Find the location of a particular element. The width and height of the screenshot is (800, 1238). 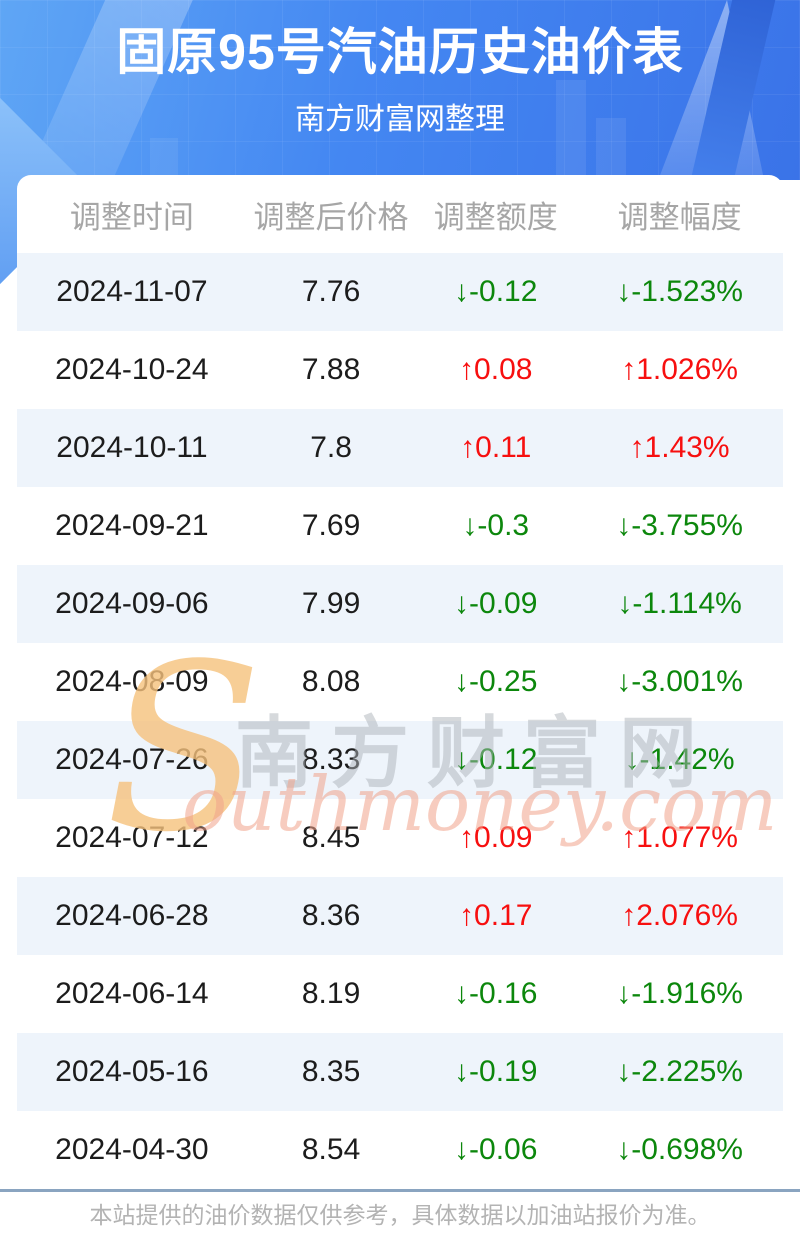

cell-date: 2024-07-12 is located at coordinates (132, 837).